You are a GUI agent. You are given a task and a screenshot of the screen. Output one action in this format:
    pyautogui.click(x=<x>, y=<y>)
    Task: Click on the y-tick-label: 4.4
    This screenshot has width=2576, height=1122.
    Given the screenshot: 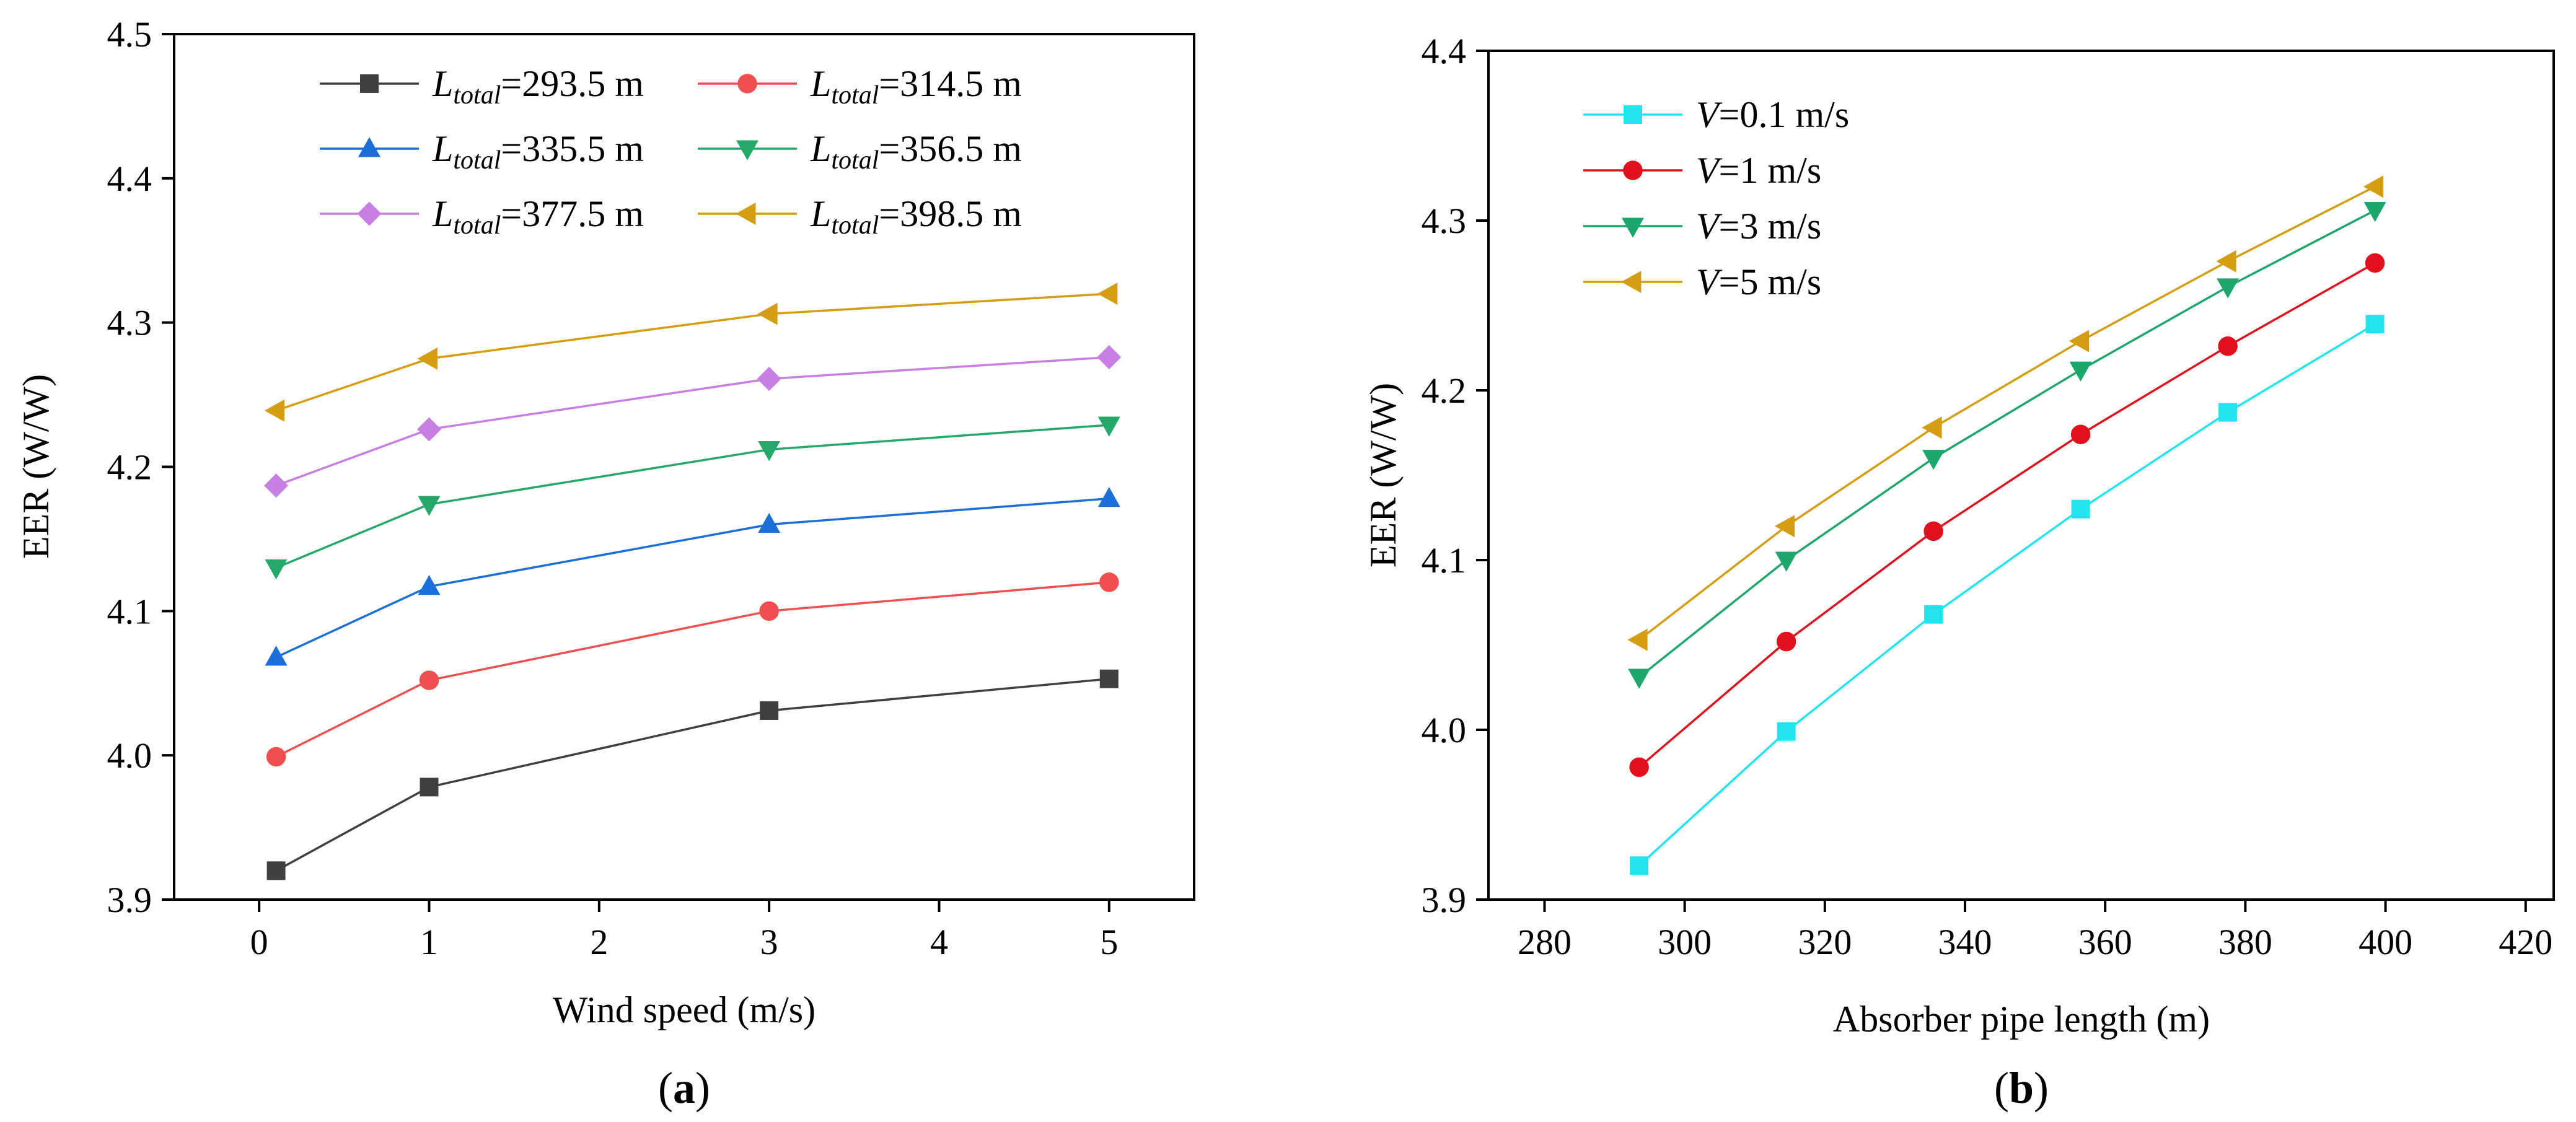 What is the action you would take?
    pyautogui.click(x=1444, y=51)
    